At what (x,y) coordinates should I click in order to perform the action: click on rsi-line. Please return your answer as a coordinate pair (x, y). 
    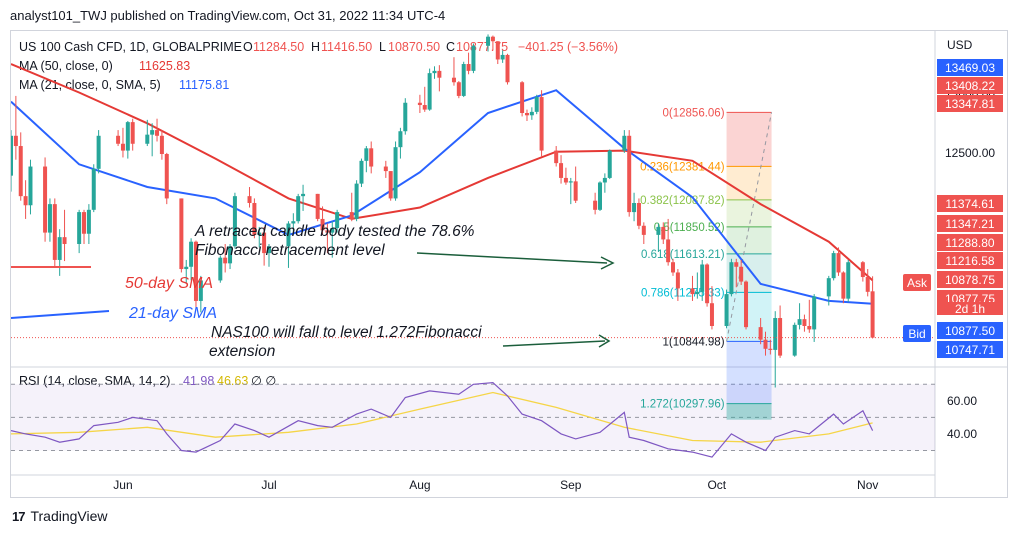
    Looking at the image, I should click on (442, 419).